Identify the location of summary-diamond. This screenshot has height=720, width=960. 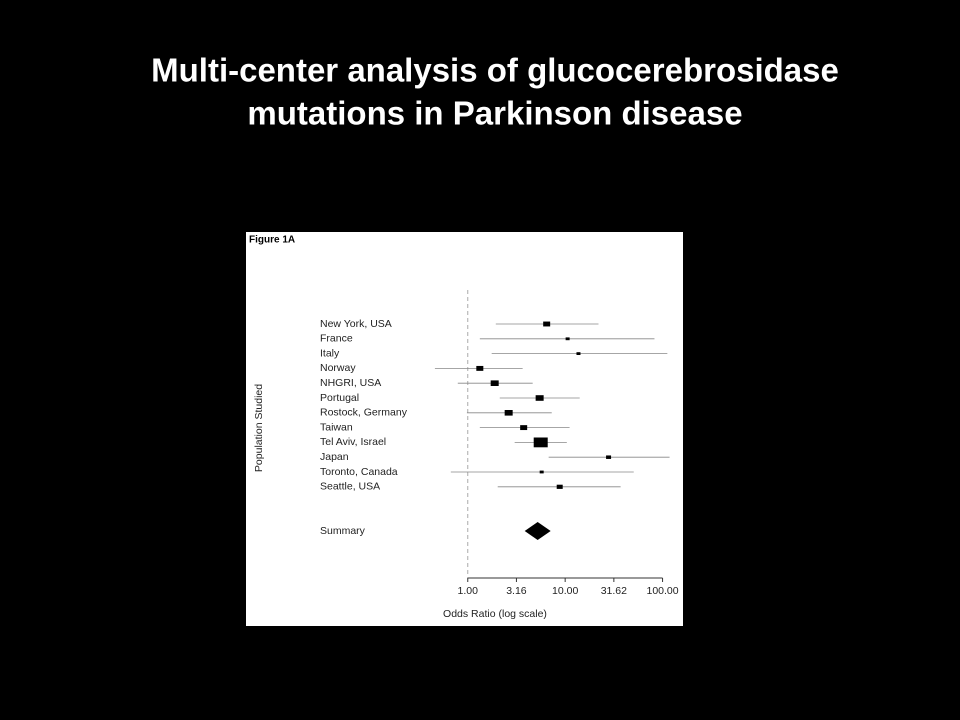
(537, 531).